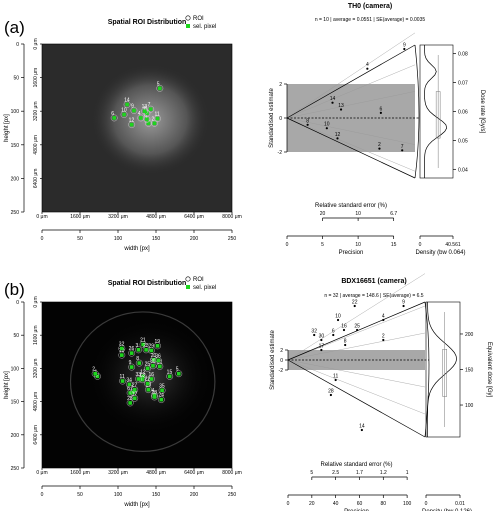  Describe the element at coordinates (370, 6) in the screenshot. I see `radial-title: TH0 (camera)` at that location.